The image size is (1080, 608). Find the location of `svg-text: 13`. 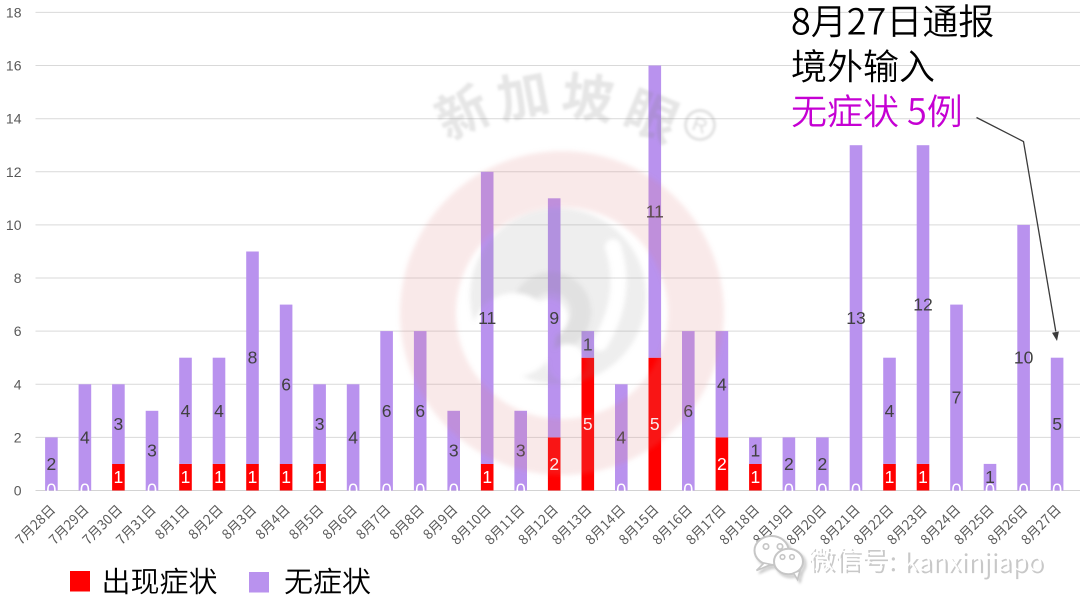

svg-text: 13 is located at coordinates (855, 318).